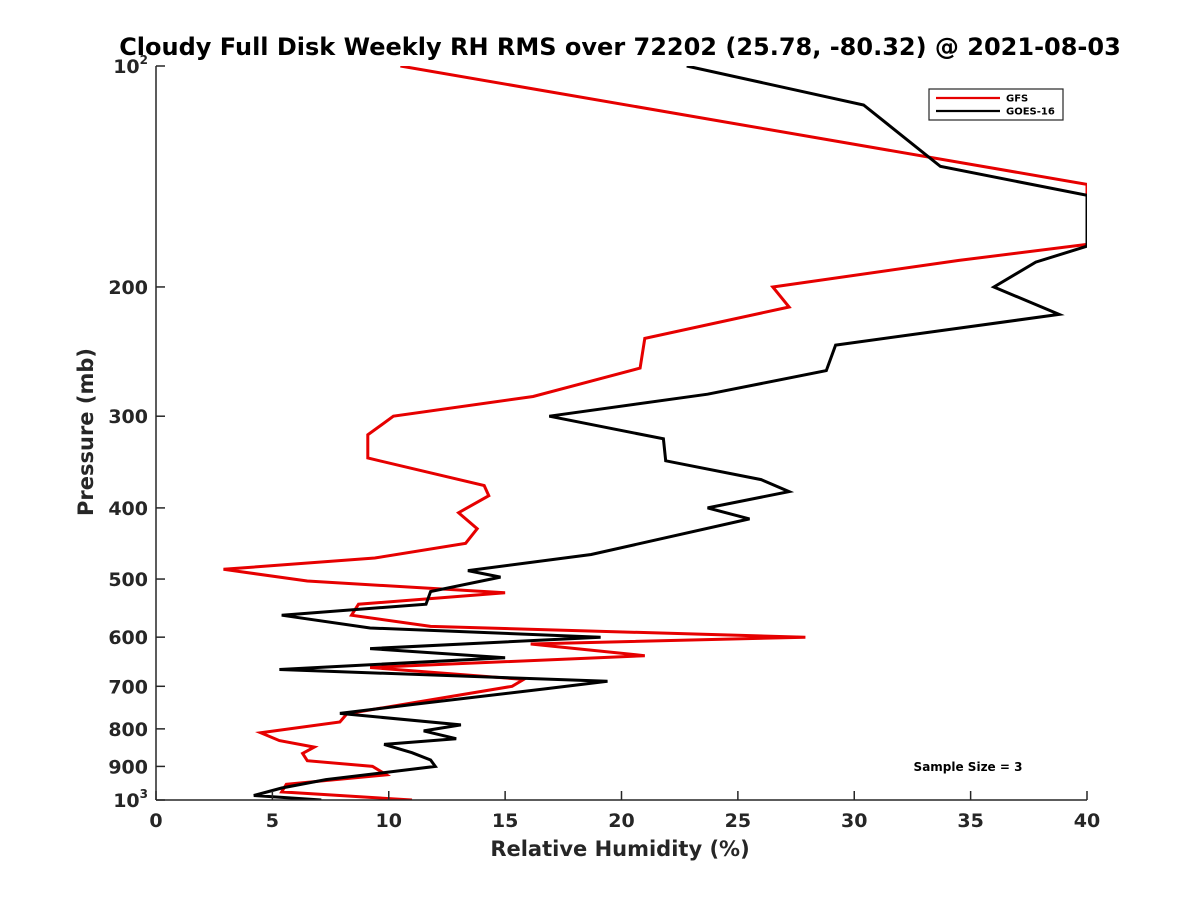 The width and height of the screenshot is (1200, 900). Describe the element at coordinates (128, 730) in the screenshot. I see `y-tick-label: 800` at that location.